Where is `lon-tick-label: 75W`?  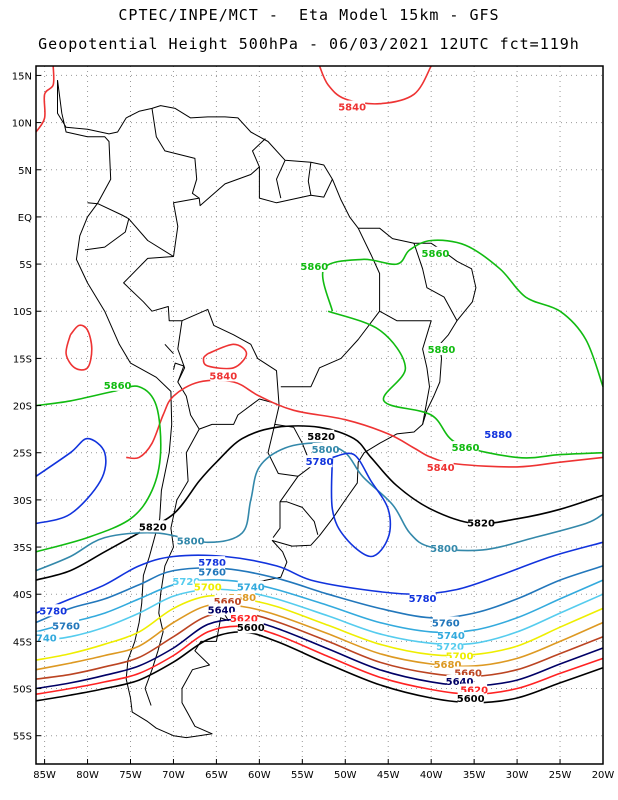 lon-tick-label: 75W is located at coordinates (130, 775).